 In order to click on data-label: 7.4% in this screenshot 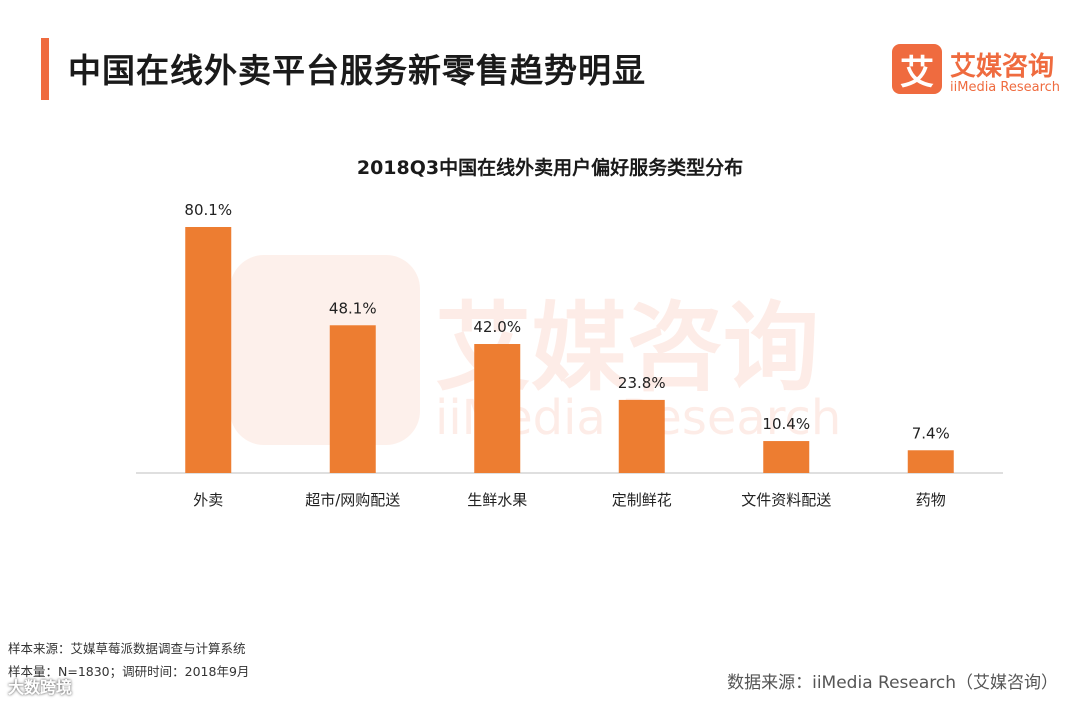, I will do `click(931, 433)`.